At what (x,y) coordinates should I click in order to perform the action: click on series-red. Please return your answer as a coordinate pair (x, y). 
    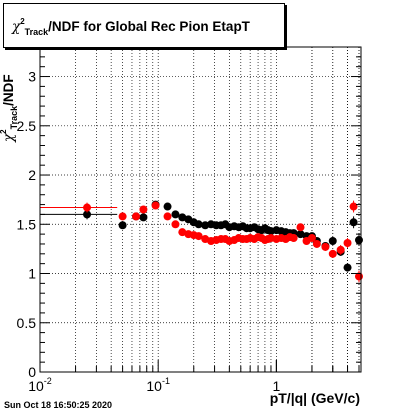
    Looking at the image, I should click on (223, 241).